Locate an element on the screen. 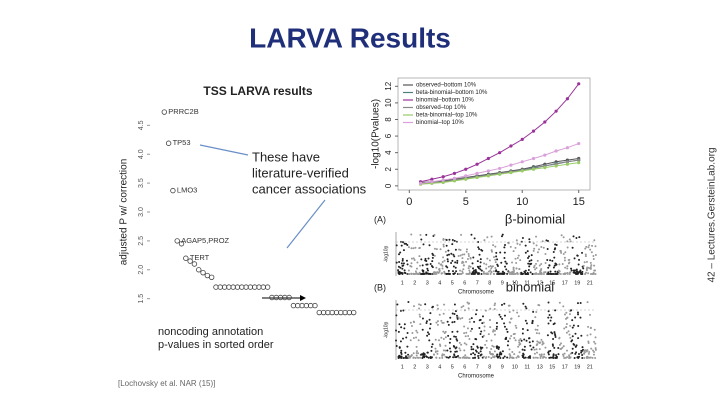  chromosome-label: 19 is located at coordinates (577, 283).